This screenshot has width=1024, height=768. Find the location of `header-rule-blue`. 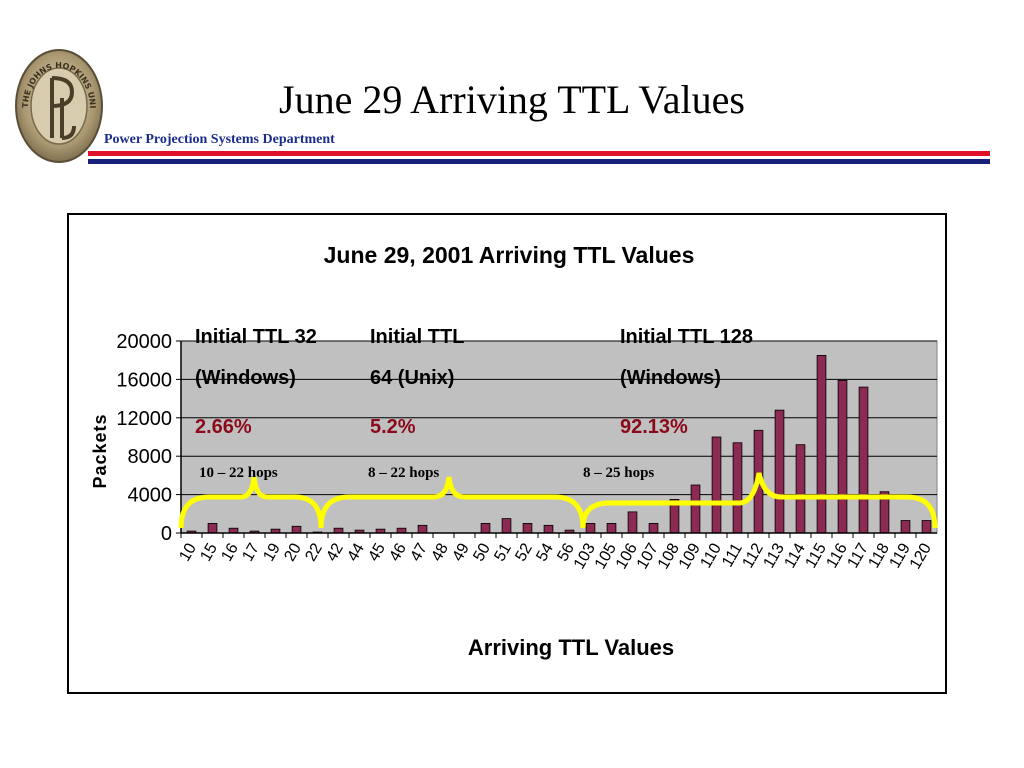

header-rule-blue is located at coordinates (539, 161).